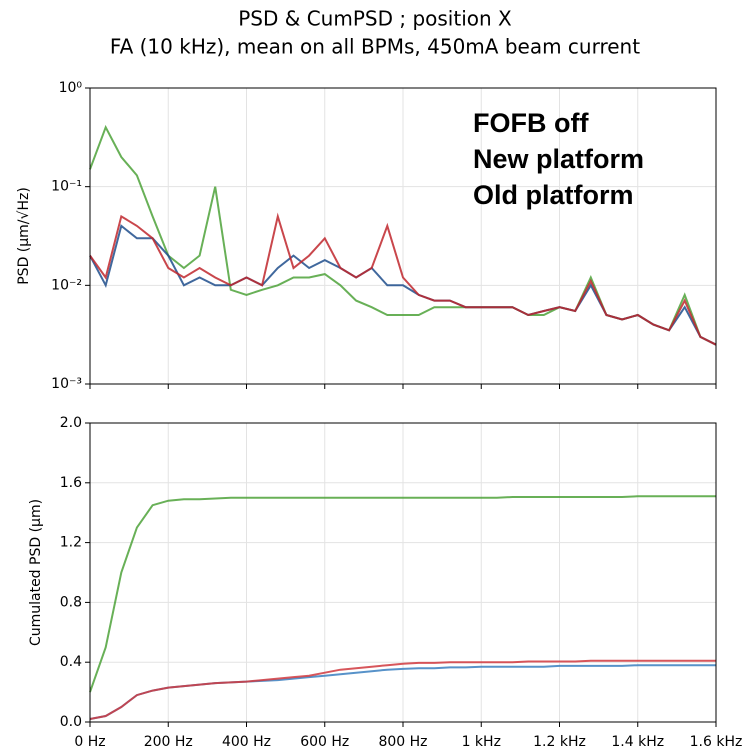  Describe the element at coordinates (66, 285) in the screenshot. I see `y-tick-label: 10⁻²` at that location.